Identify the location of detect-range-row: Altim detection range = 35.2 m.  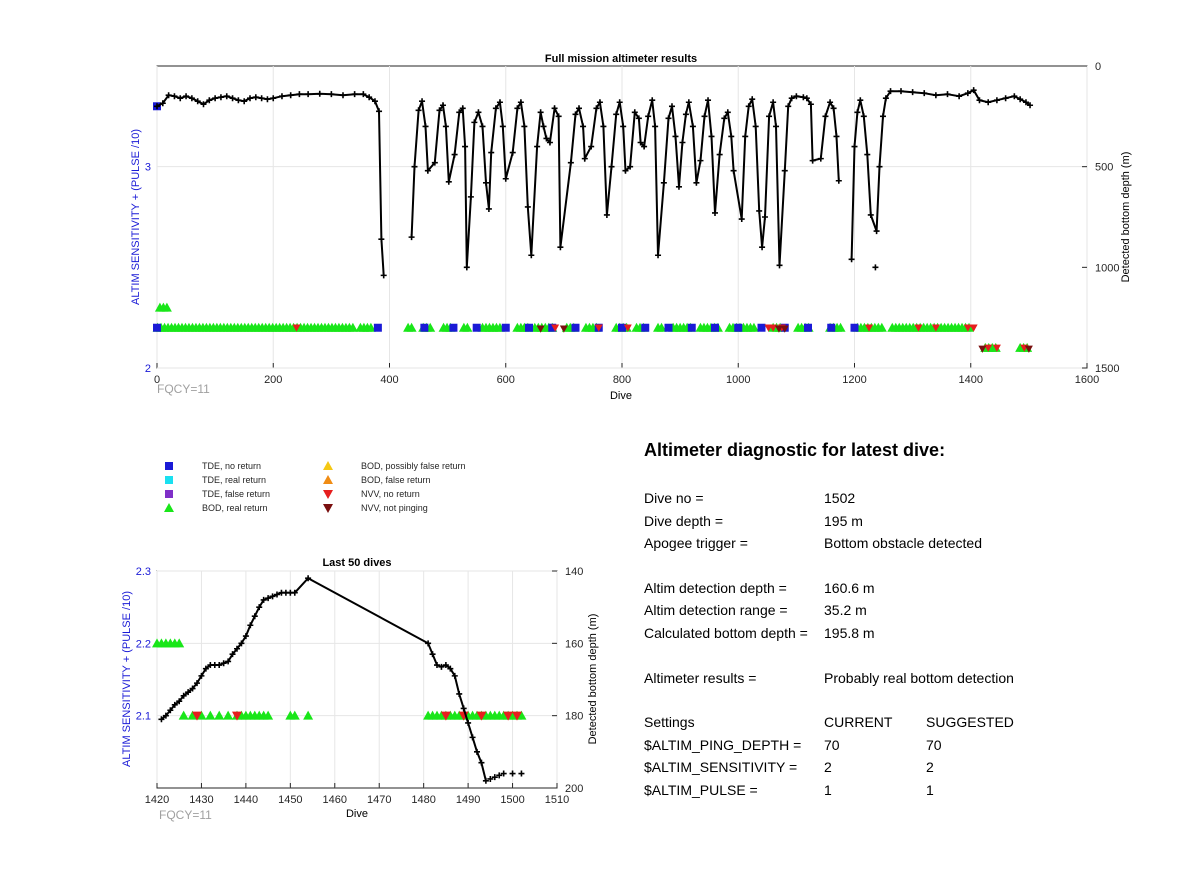
(914, 610).